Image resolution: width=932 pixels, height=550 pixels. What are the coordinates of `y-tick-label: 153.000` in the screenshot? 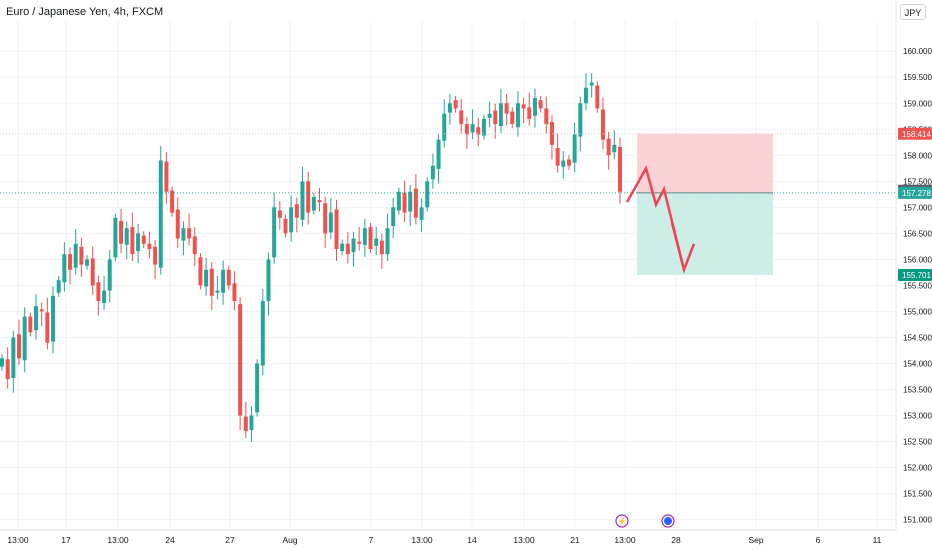 It's located at (917, 416).